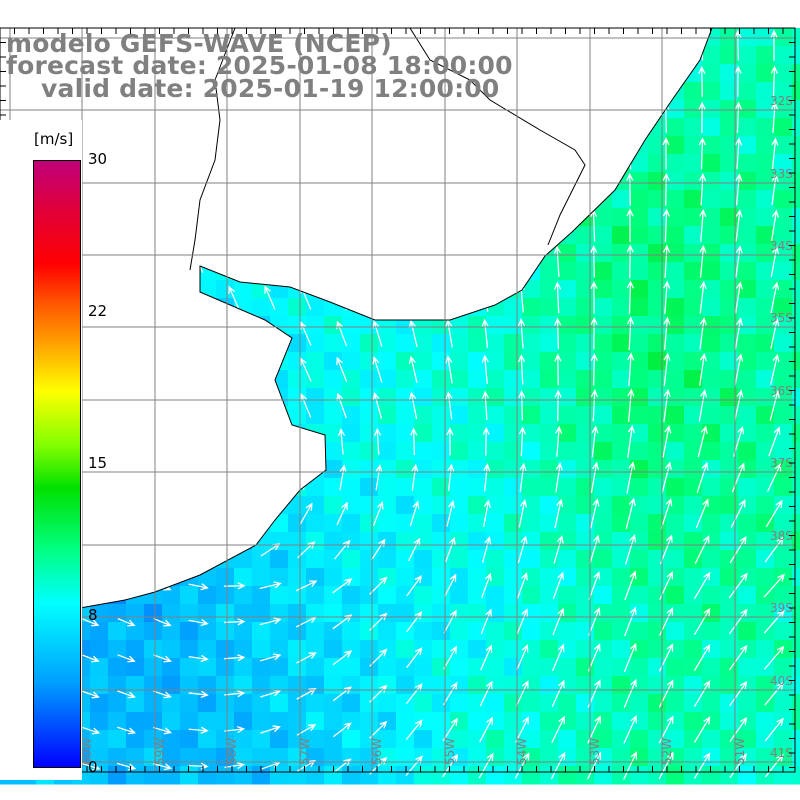 The height and width of the screenshot is (800, 800). I want to click on longitude-label: 54W, so click(522, 751).